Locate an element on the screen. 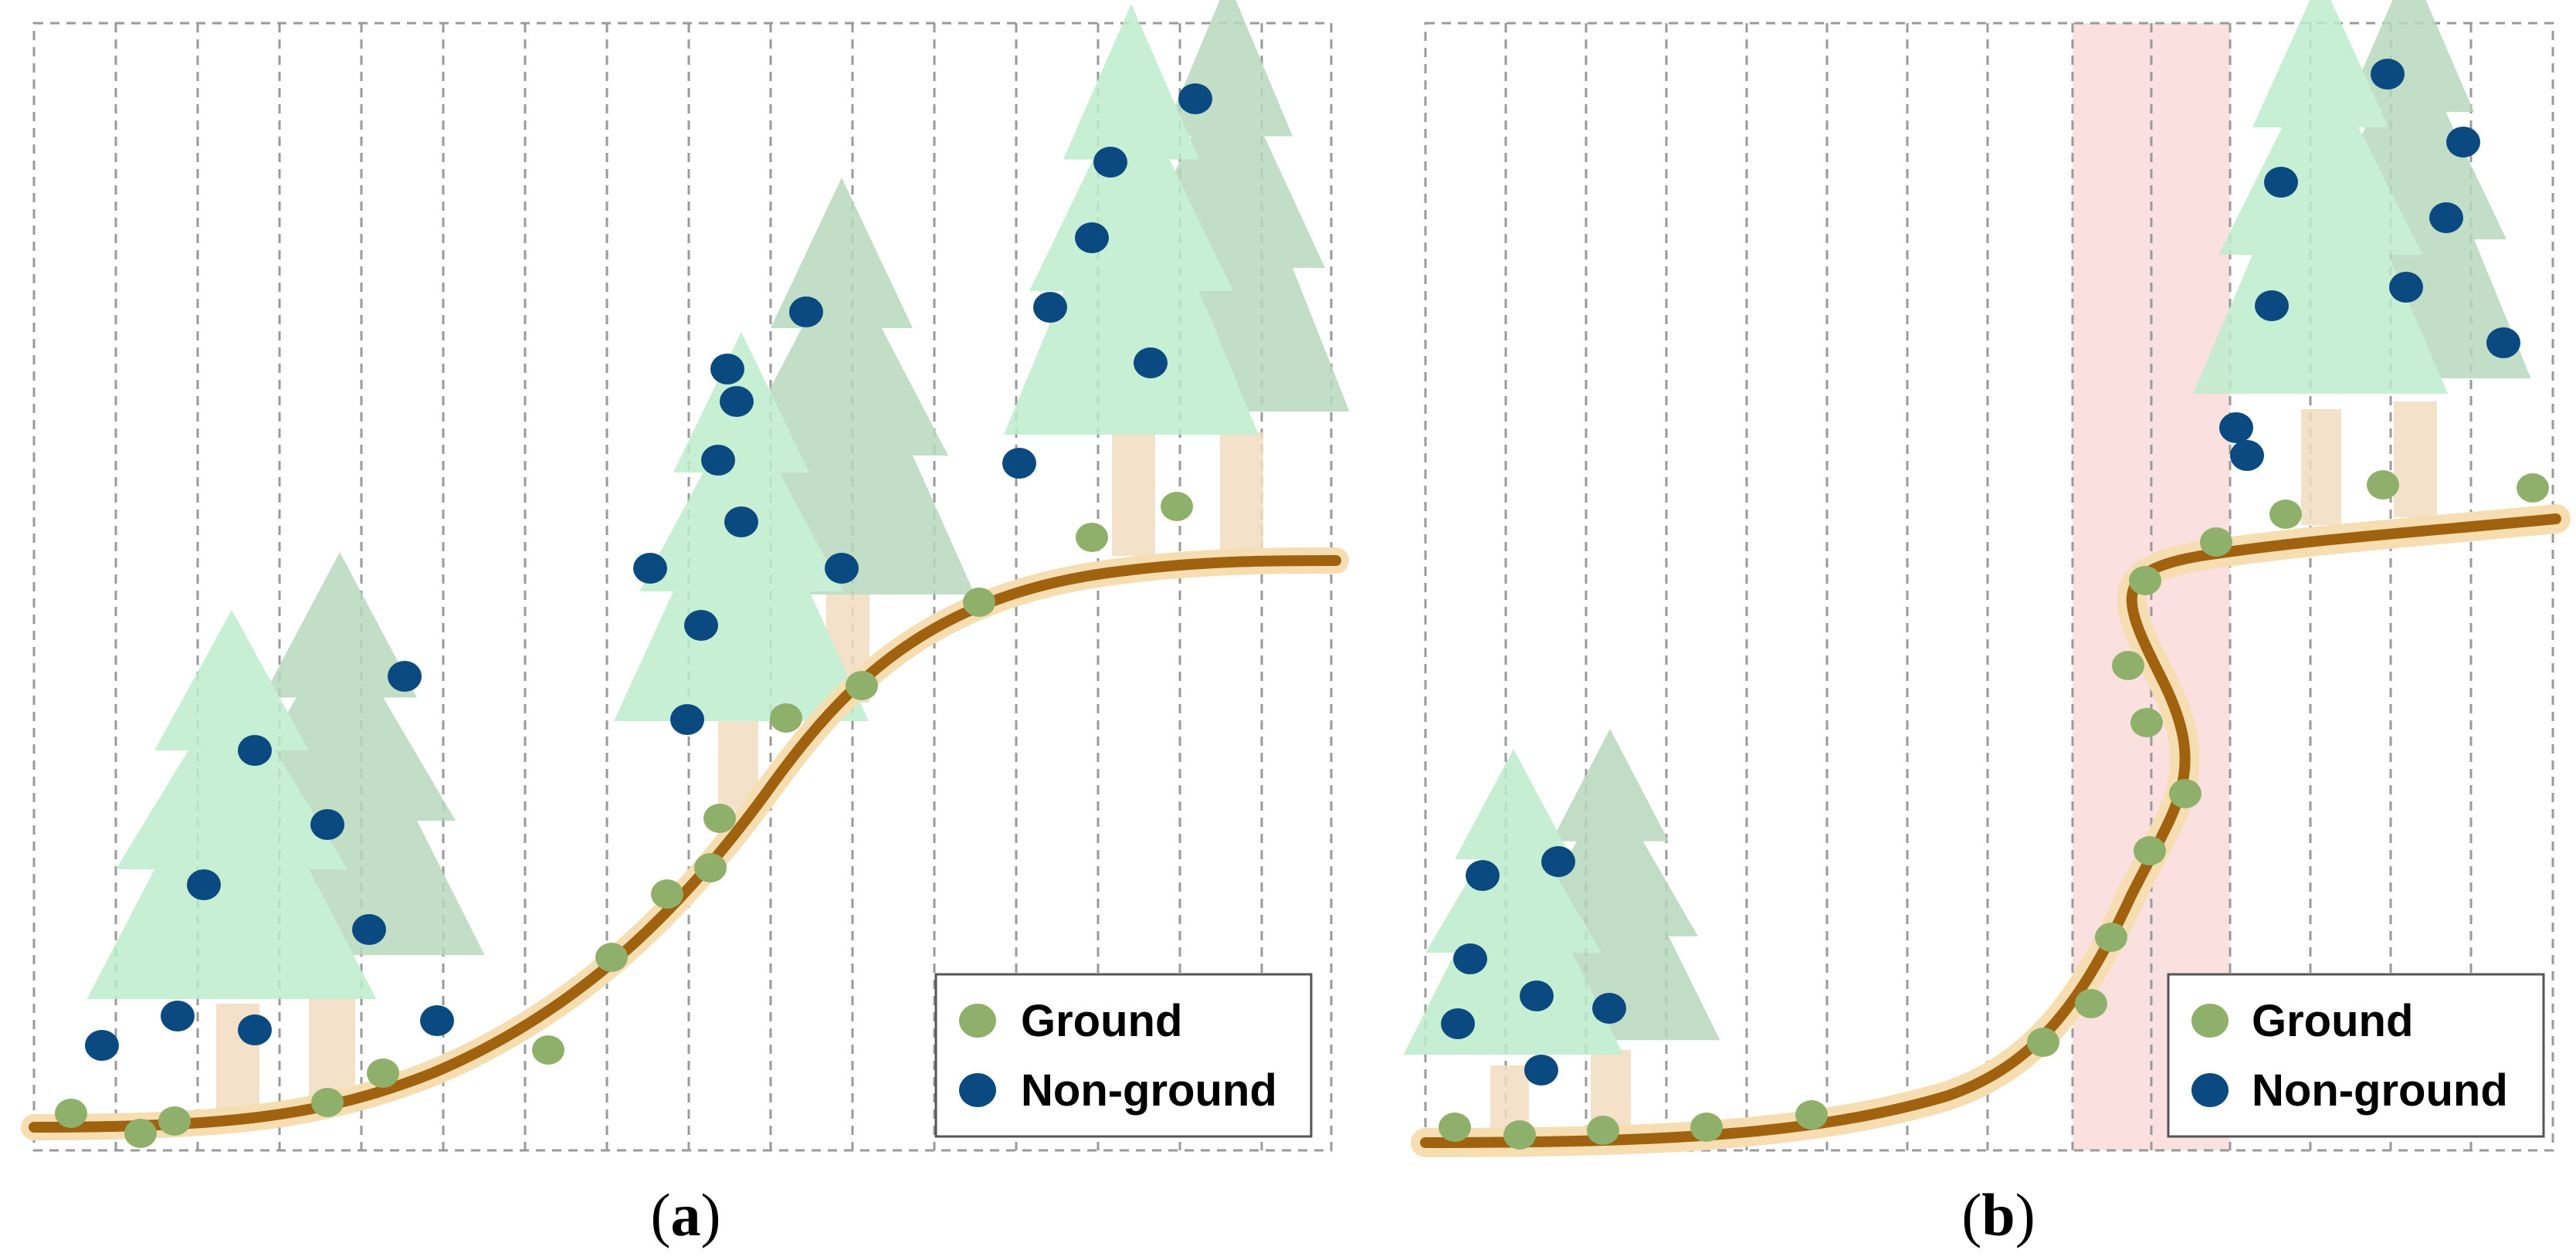  panel-b-caption: (b) is located at coordinates (1998, 1215).